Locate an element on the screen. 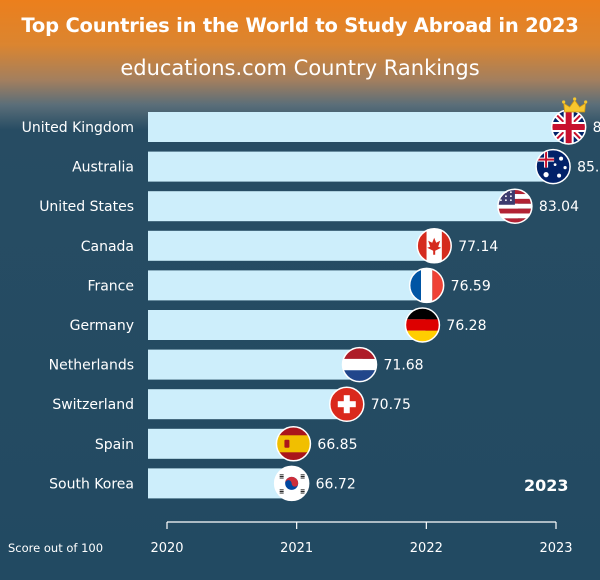 This screenshot has width=600, height=580. x-tick-label: 2020 is located at coordinates (166, 548).